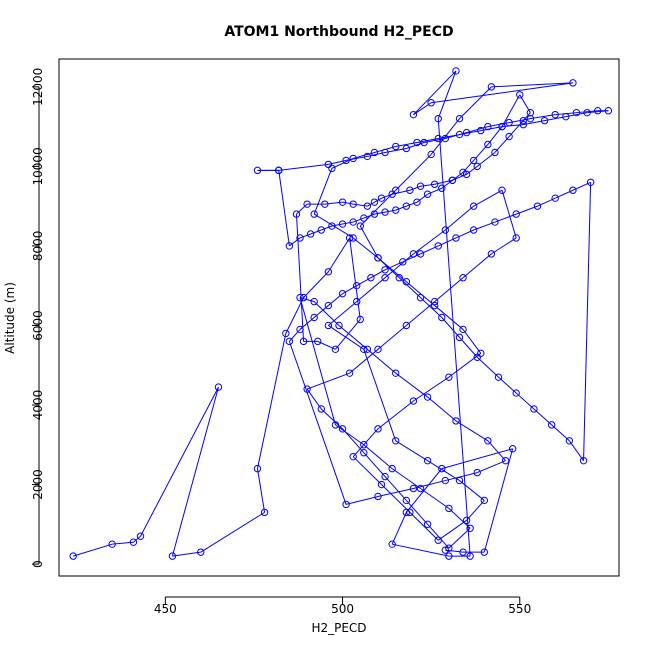 Image resolution: width=650 pixels, height=650 pixels. Describe the element at coordinates (38, 87) in the screenshot. I see `y-tick-label: 12000` at that location.